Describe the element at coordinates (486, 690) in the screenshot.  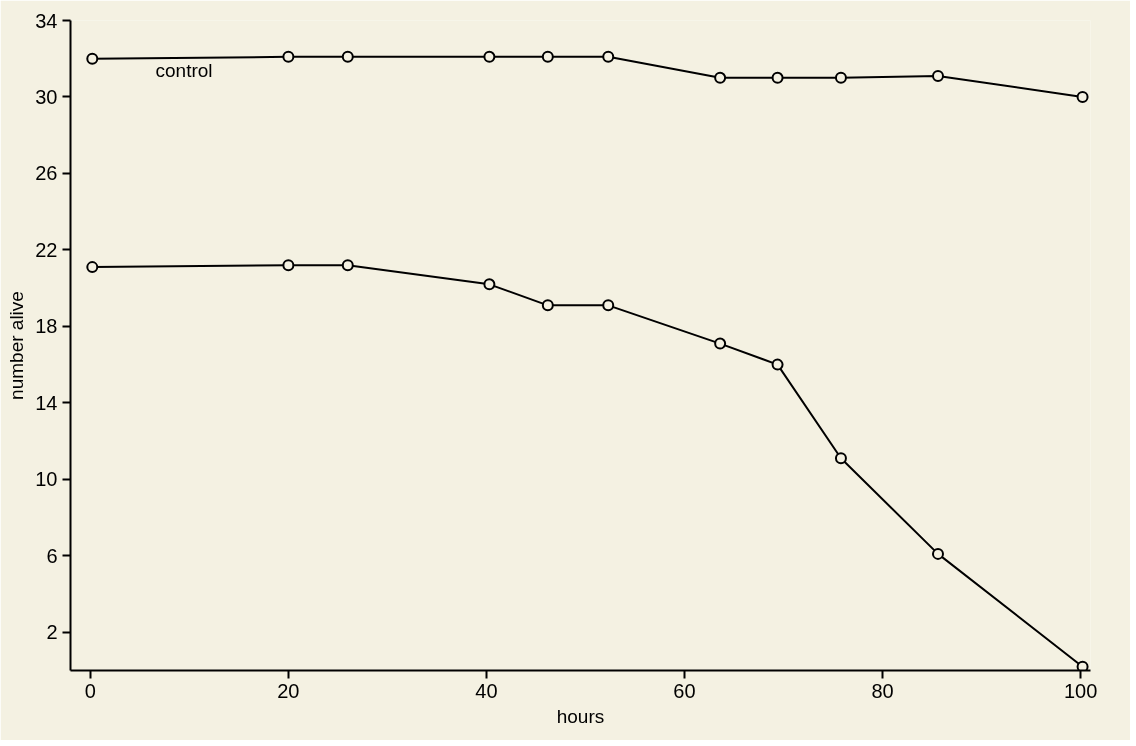
I see `x-tick-label: 40` at that location.